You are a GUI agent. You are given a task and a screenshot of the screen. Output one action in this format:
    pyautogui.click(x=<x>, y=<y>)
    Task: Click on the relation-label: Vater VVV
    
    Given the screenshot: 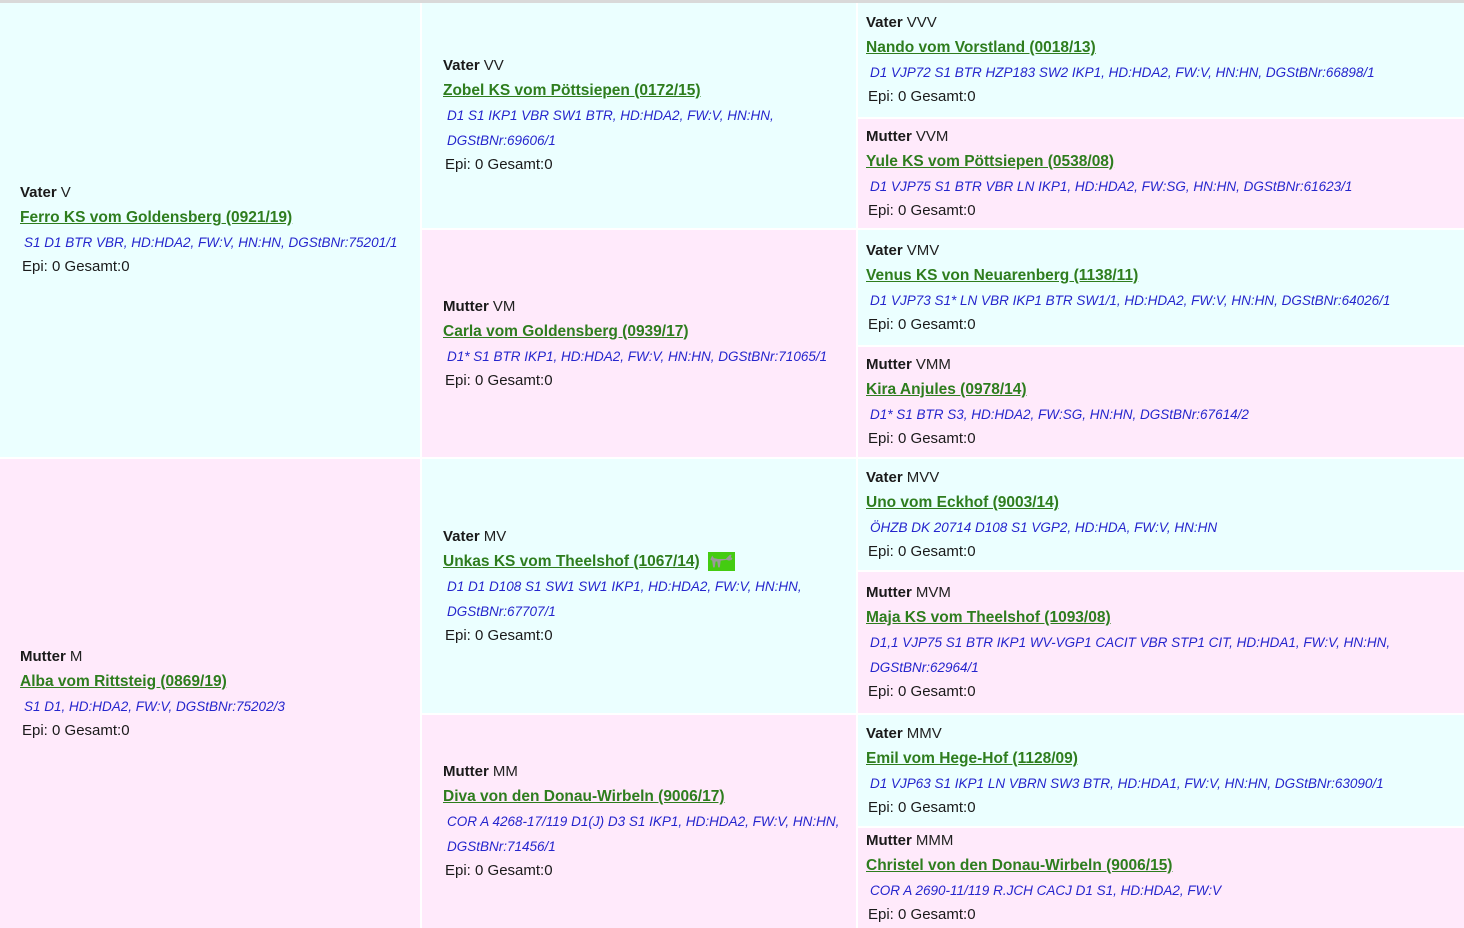 What is the action you would take?
    pyautogui.click(x=1160, y=23)
    